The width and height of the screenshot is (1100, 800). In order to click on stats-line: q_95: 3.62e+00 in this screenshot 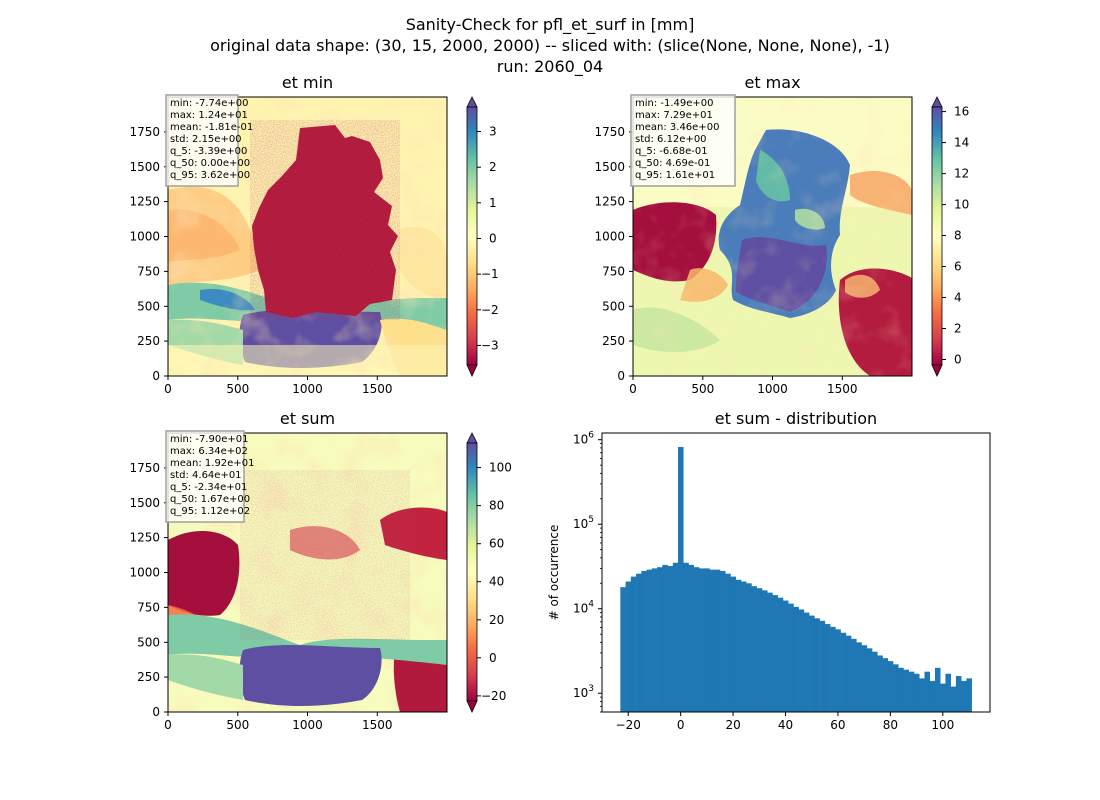, I will do `click(210, 175)`.